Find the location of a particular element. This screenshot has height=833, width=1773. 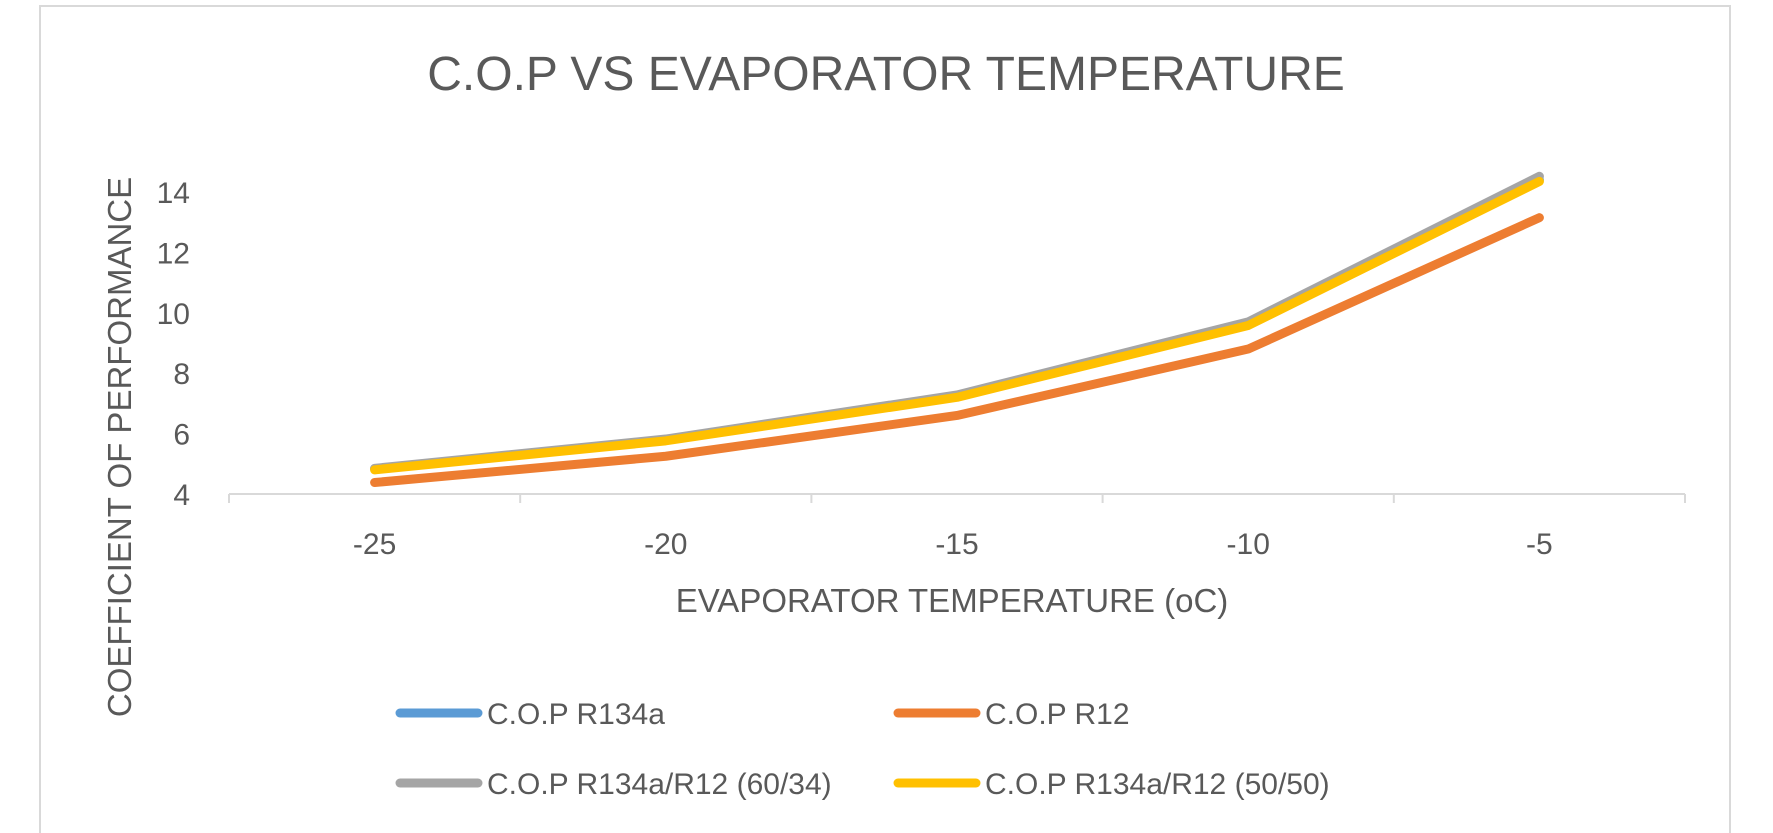

y-tick-label: 12 is located at coordinates (173, 253).